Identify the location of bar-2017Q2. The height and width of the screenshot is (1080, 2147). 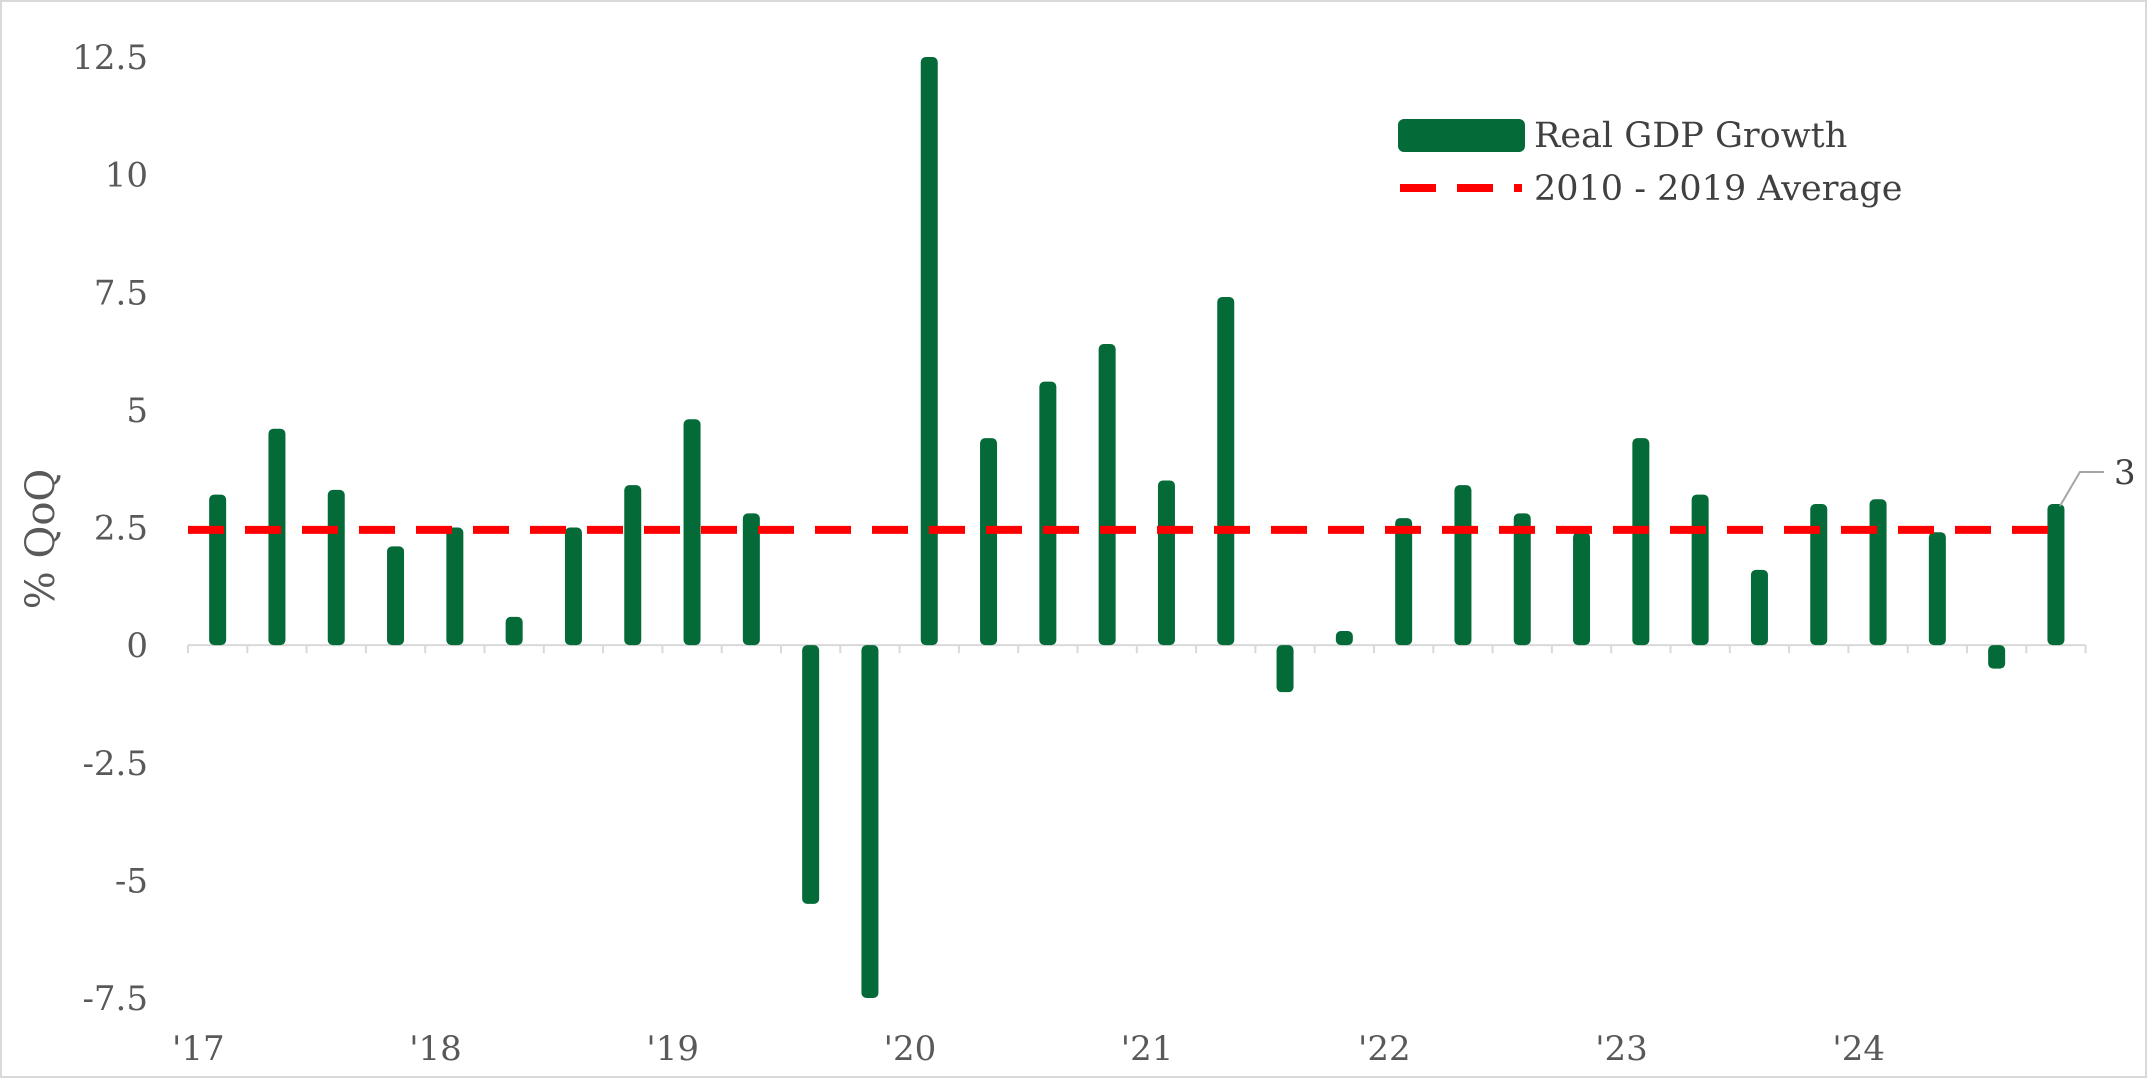
(277, 537).